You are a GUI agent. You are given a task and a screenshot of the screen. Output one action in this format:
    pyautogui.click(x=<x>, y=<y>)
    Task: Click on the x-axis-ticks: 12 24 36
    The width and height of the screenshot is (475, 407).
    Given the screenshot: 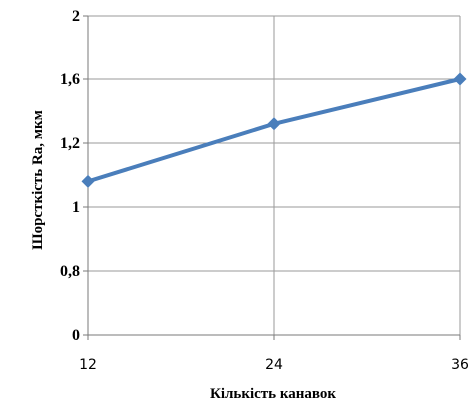 What is the action you would take?
    pyautogui.click(x=274, y=365)
    